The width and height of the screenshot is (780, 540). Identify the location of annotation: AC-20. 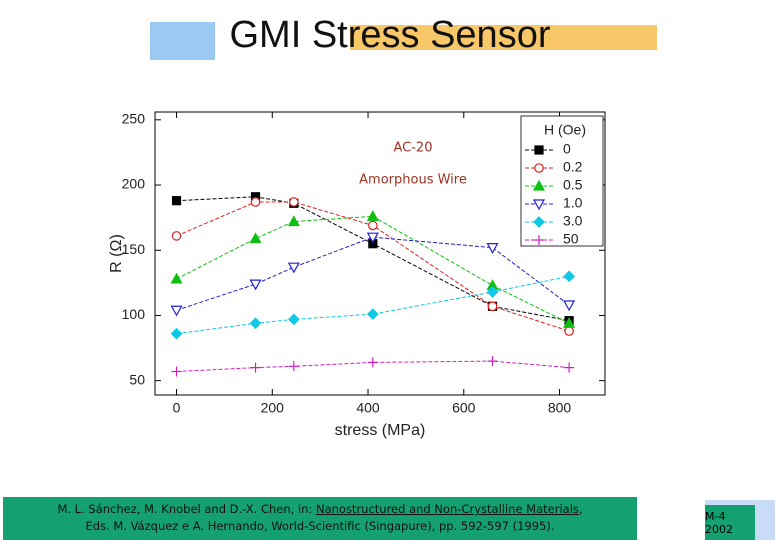
(413, 148).